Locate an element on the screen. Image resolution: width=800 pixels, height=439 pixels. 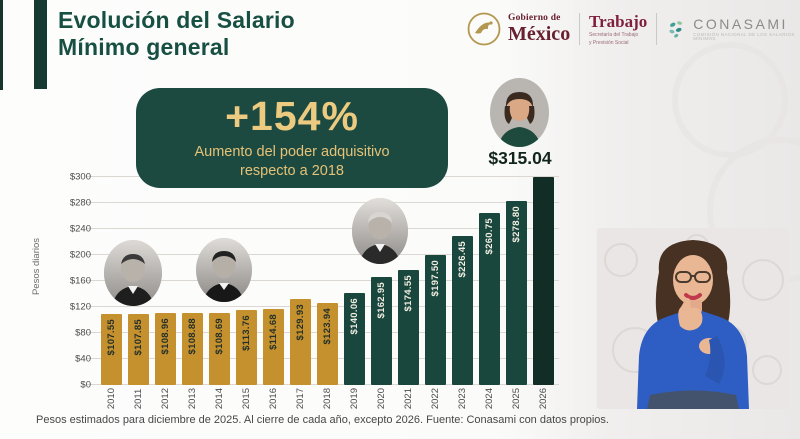
title-line-2: Mínimo general is located at coordinates (144, 46).